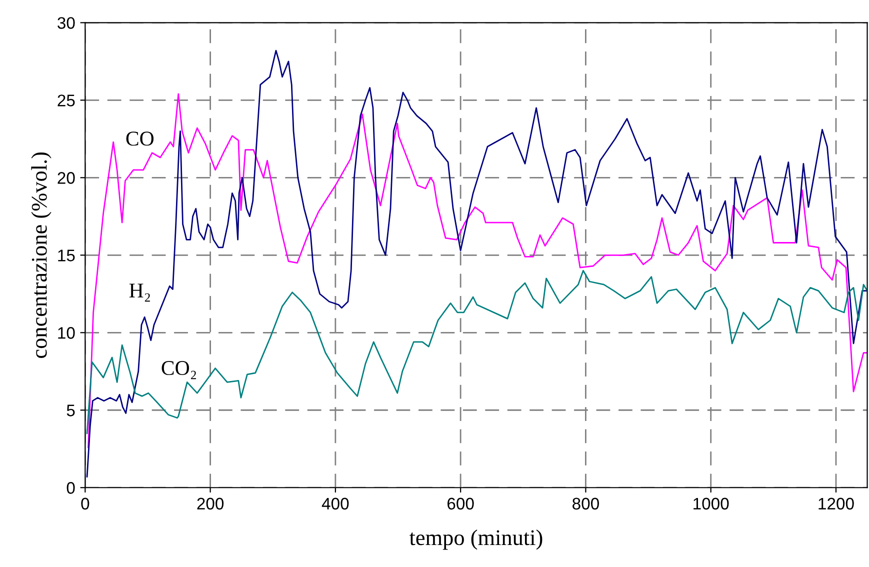 This screenshot has height=567, width=869. I want to click on series-label: CO₂, so click(179, 370).